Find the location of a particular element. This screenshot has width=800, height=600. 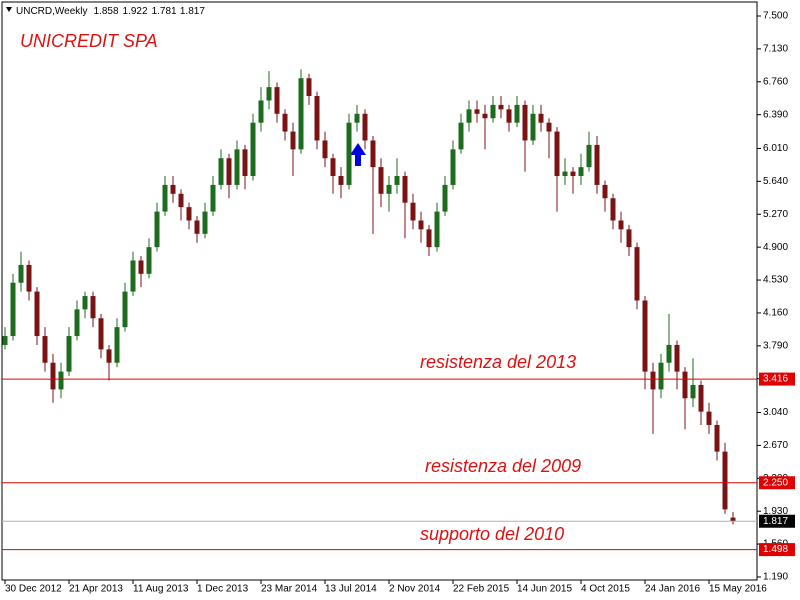

x-tick-label: 22 Feb 2015 is located at coordinates (481, 589).